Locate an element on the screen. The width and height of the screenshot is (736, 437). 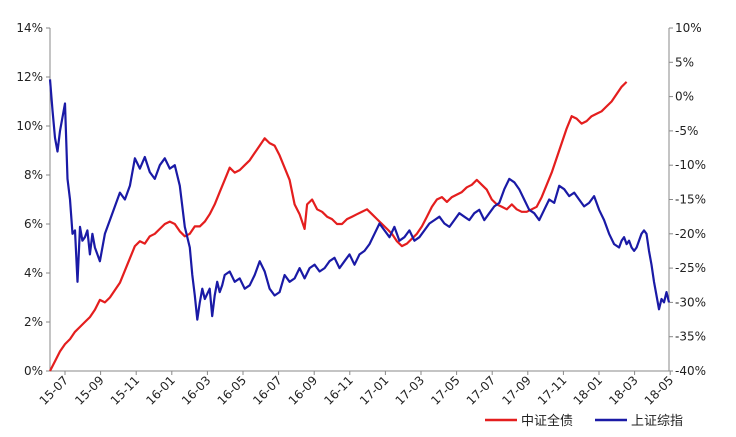
x-tick-label: 18-03 is located at coordinates (623, 390).